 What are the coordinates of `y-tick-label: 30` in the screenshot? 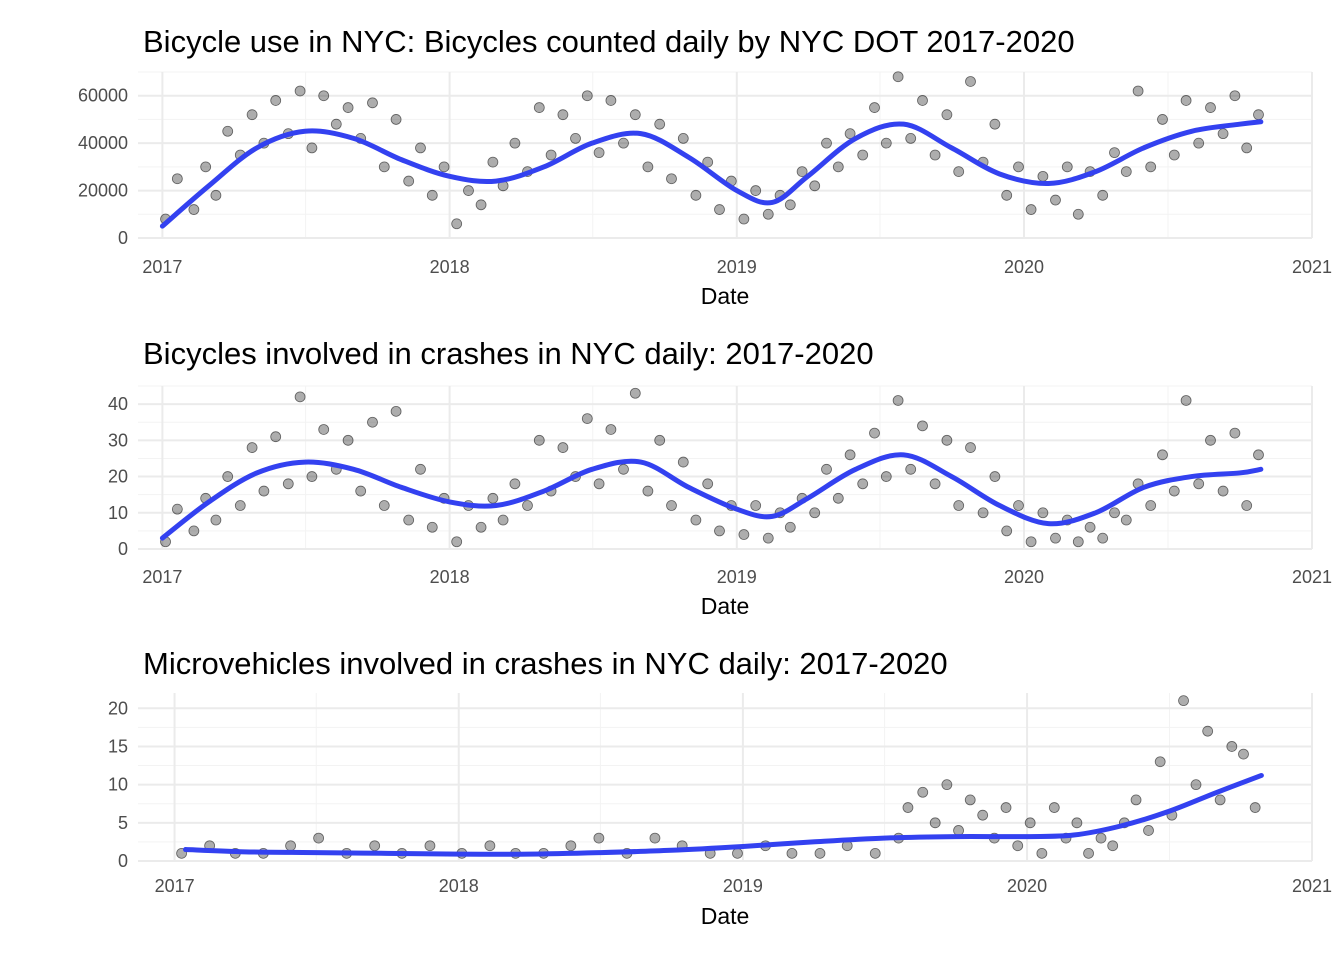 It's located at (118, 440).